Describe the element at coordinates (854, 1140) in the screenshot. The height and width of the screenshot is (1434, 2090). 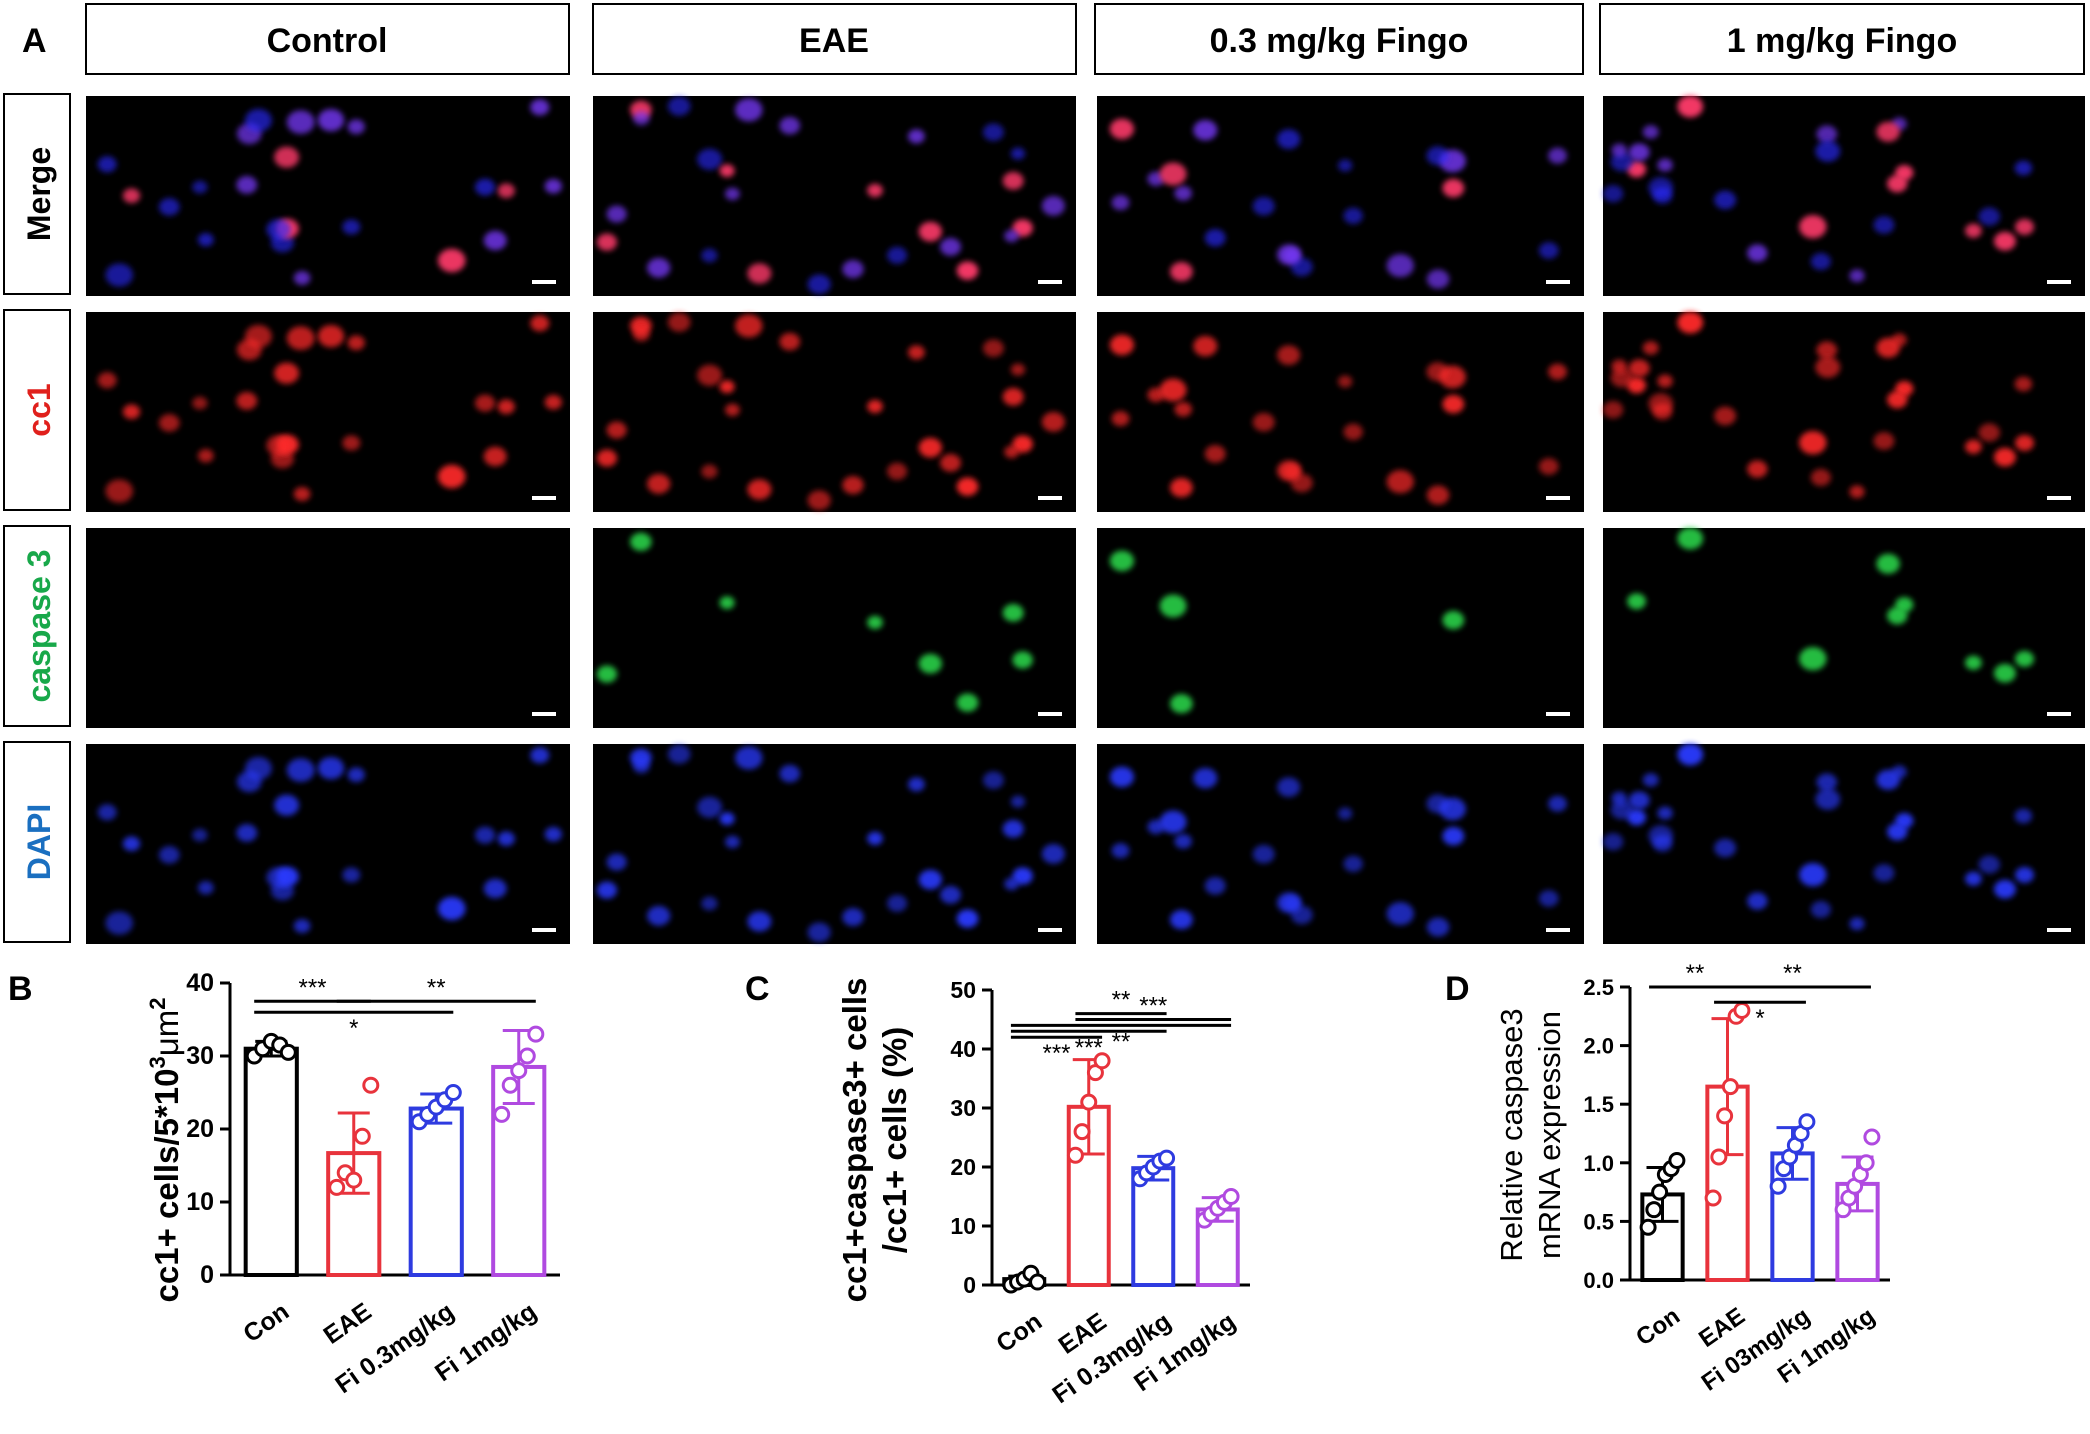
I see `chart-c-ylabel-line1: cc1+caspase3+ cells` at that location.